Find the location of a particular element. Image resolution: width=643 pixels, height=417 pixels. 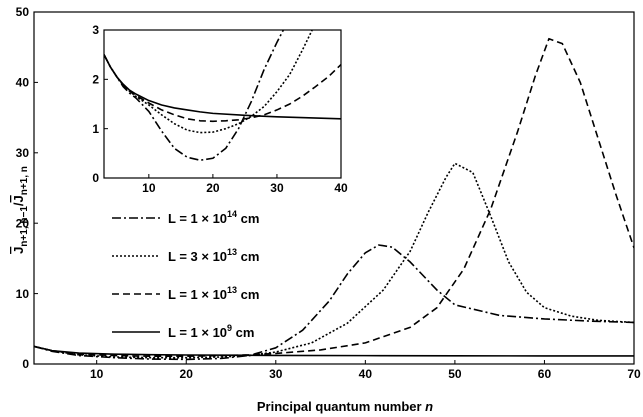

y-axis-title-j1: J is located at coordinates (18, 250).